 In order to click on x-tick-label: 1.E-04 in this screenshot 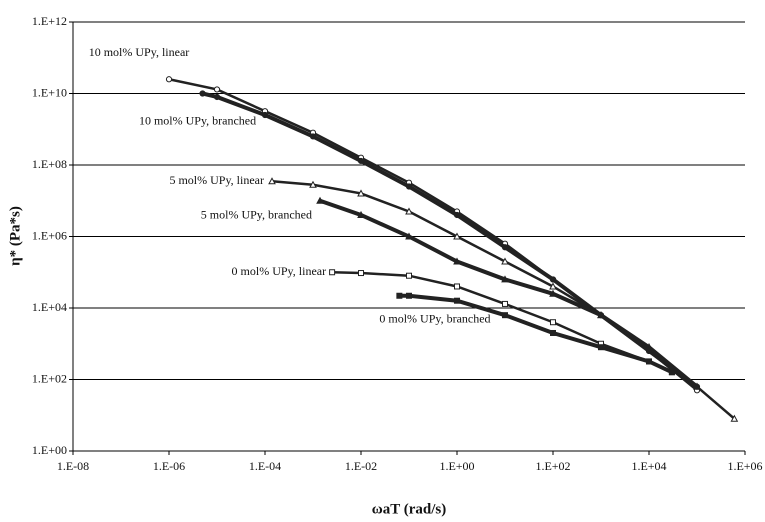, I will do `click(265, 466)`.